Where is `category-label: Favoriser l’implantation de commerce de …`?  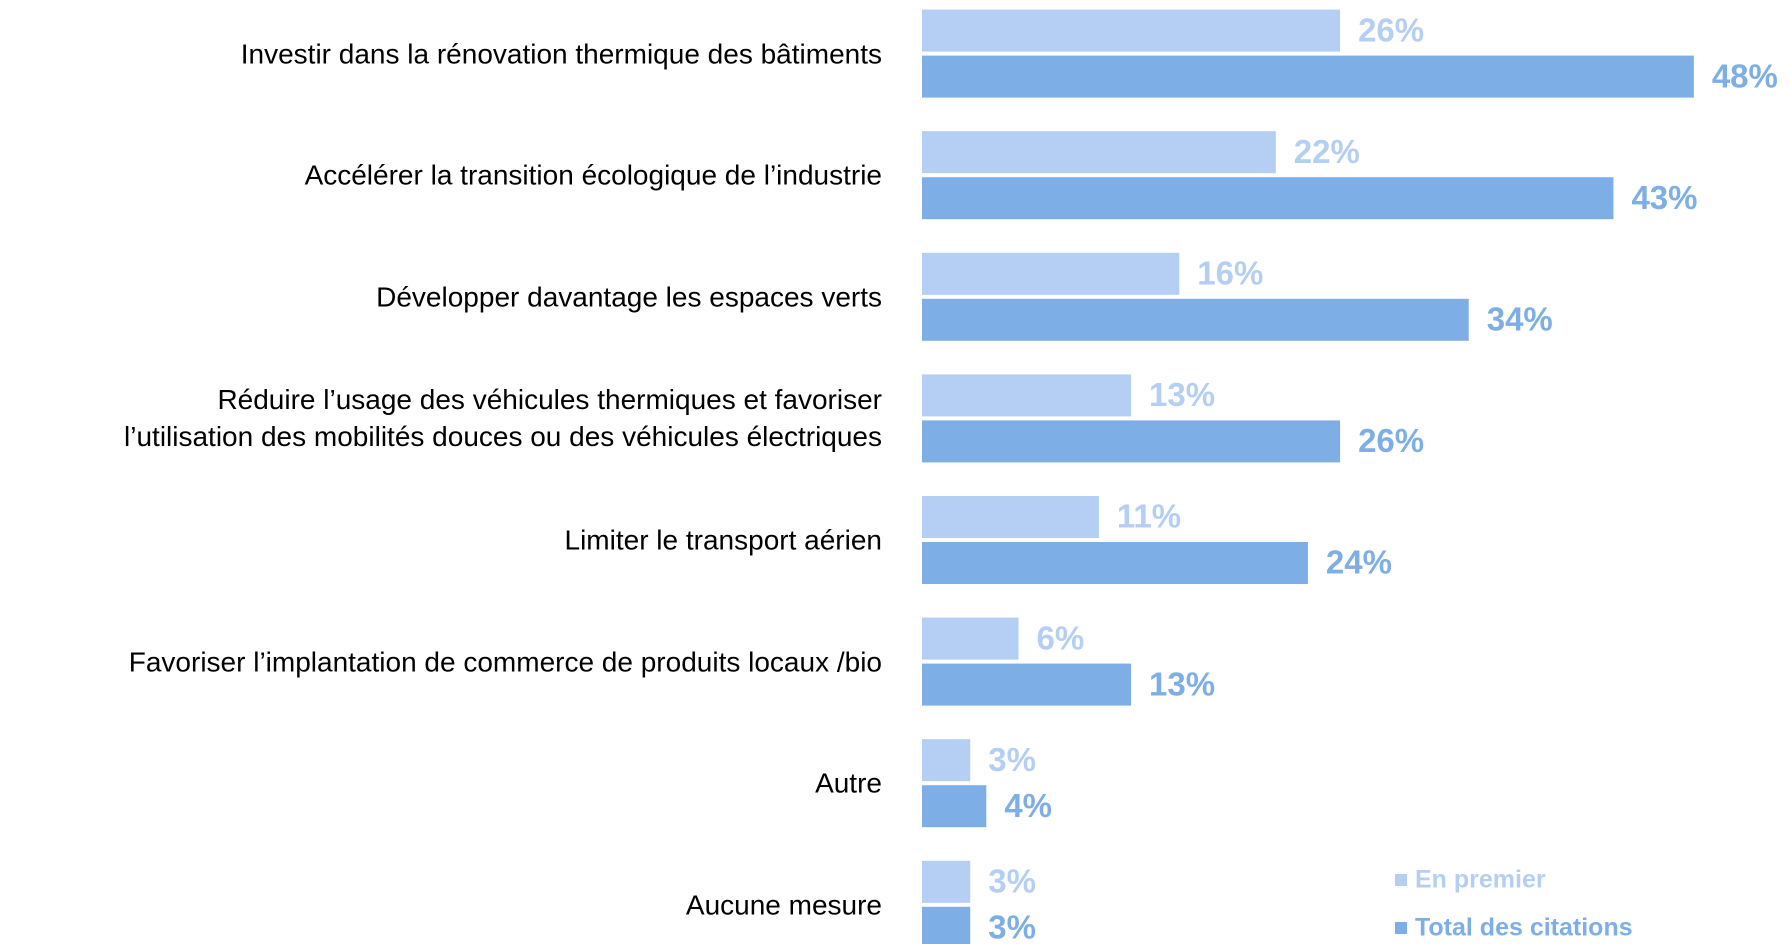
category-label: Favoriser l’implantation de commerce de … is located at coordinates (505, 662).